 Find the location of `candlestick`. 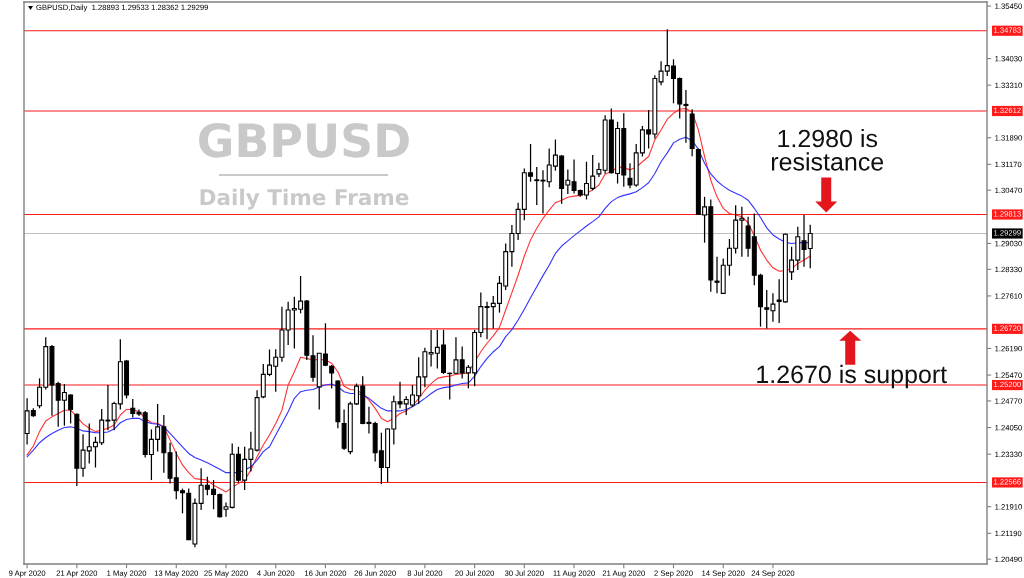

candlestick is located at coordinates (332, 376).